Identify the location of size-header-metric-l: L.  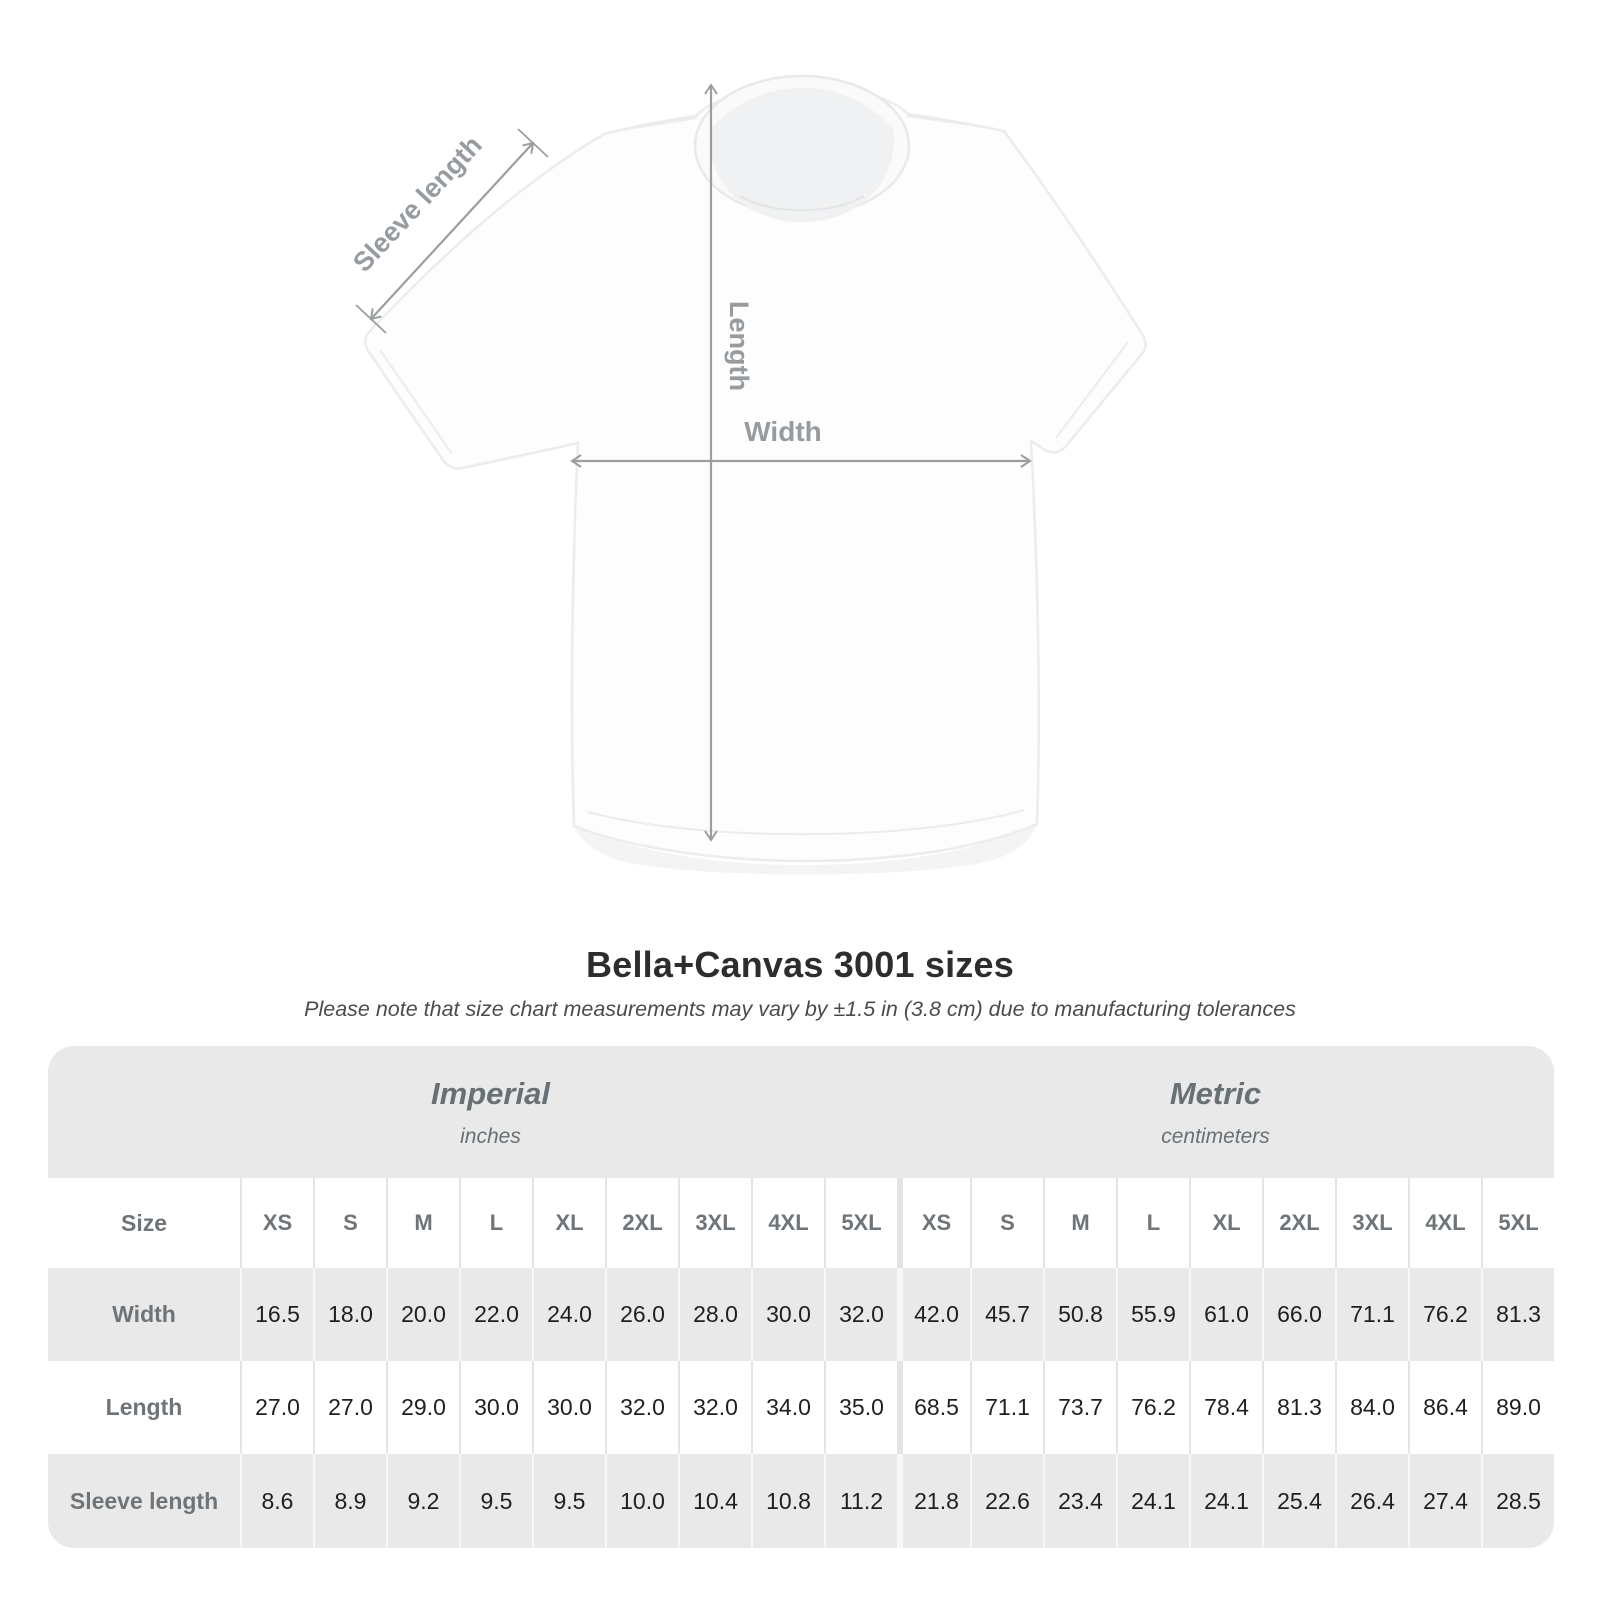
(1152, 1223).